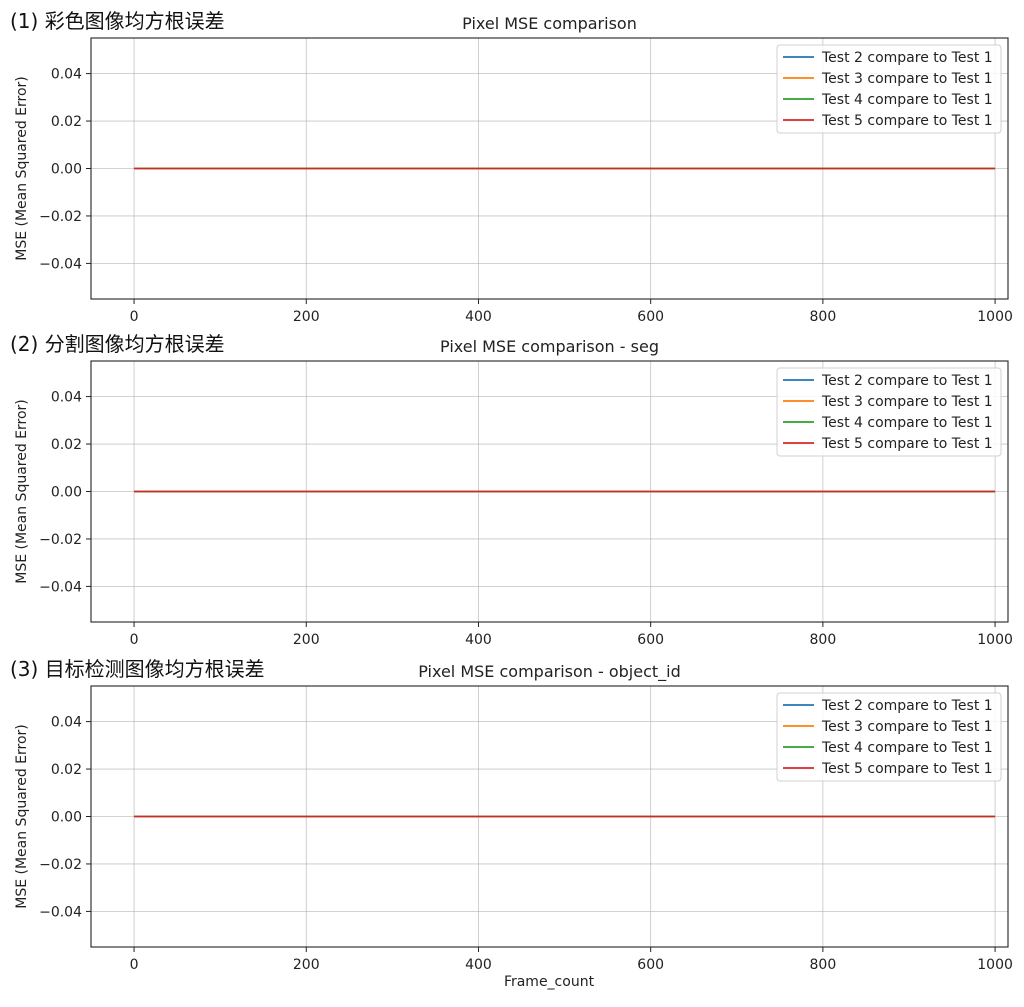  I want to click on x-axis-label: Frame_count, so click(549, 982).